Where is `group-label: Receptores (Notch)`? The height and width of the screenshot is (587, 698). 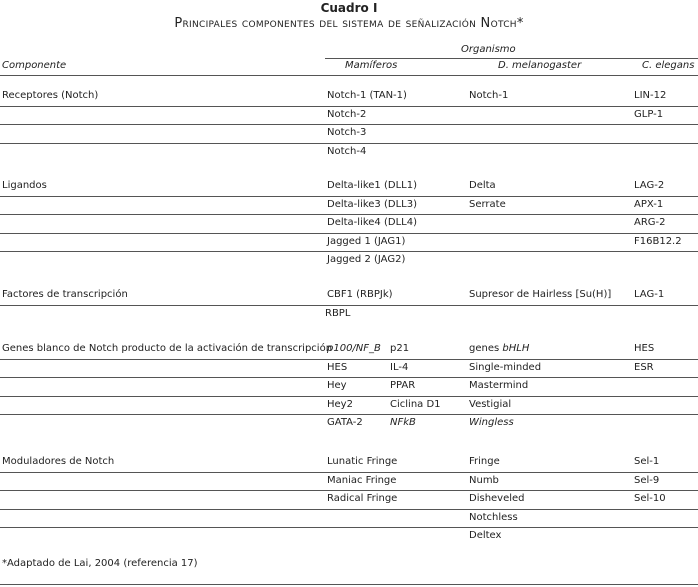 group-label: Receptores (Notch) is located at coordinates (50, 95).